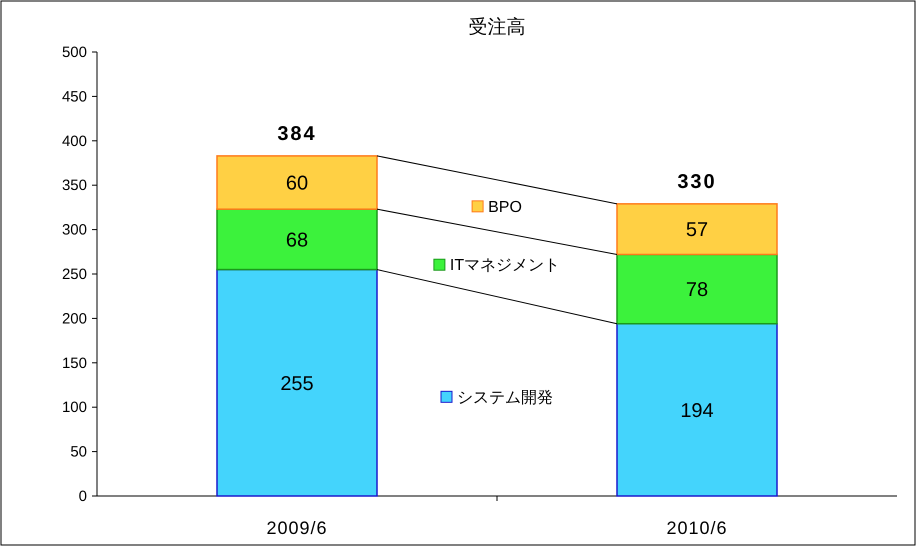 This screenshot has height=546, width=916. I want to click on total-label: 384, so click(297, 133).